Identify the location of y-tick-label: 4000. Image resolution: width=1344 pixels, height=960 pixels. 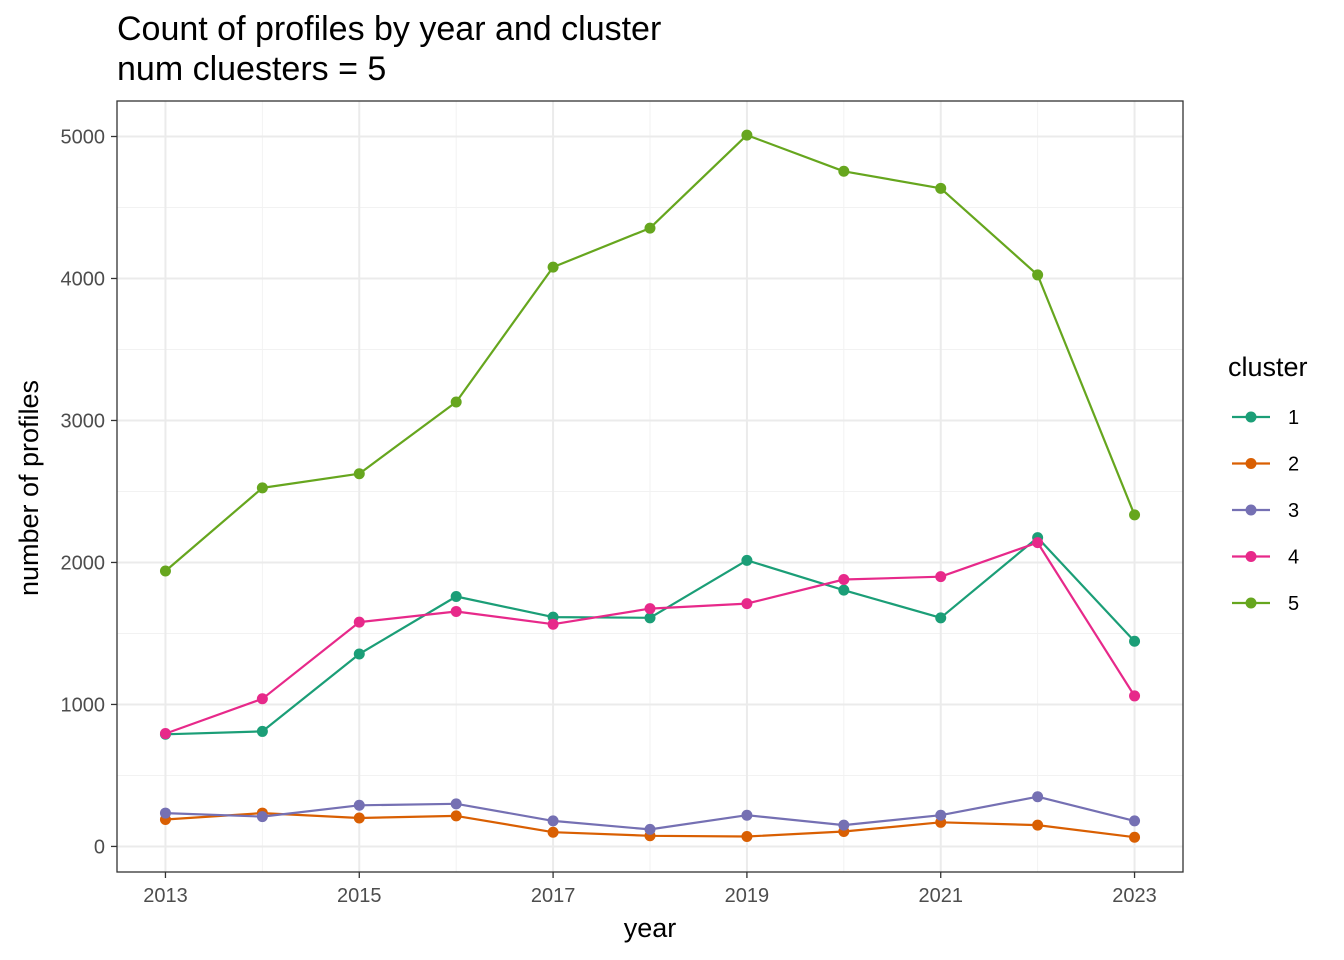
(83, 279).